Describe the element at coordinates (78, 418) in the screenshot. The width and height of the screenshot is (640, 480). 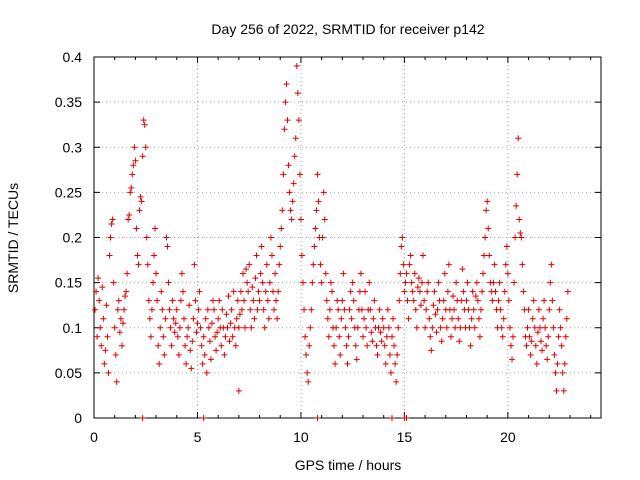
I see `y-tick-label: 0` at that location.